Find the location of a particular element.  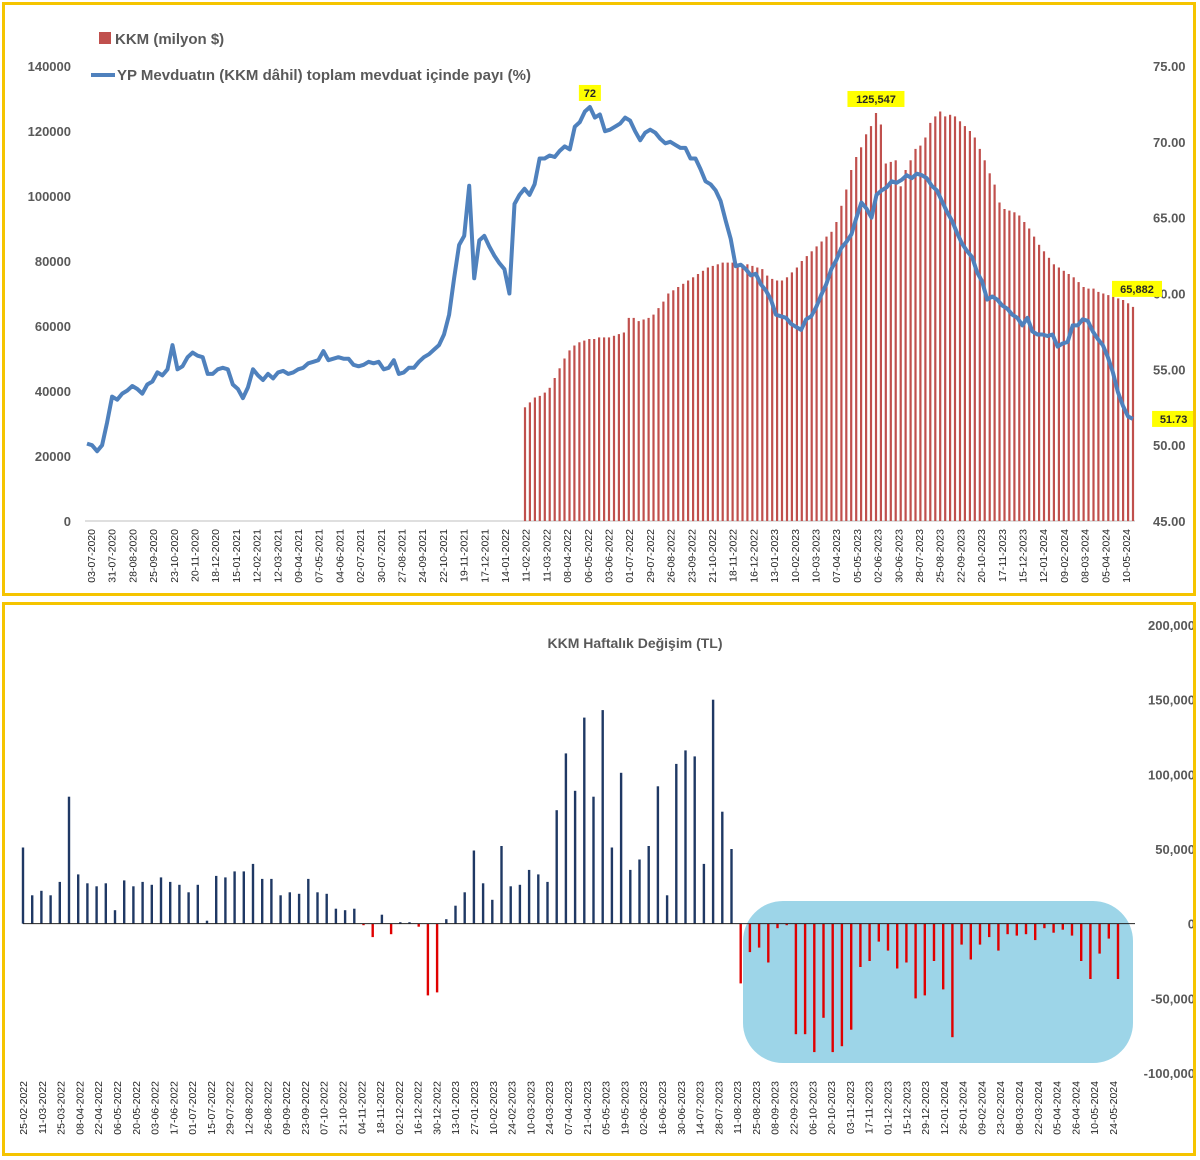

x-tick-label: 11-02-2022 is located at coordinates (527, 555).